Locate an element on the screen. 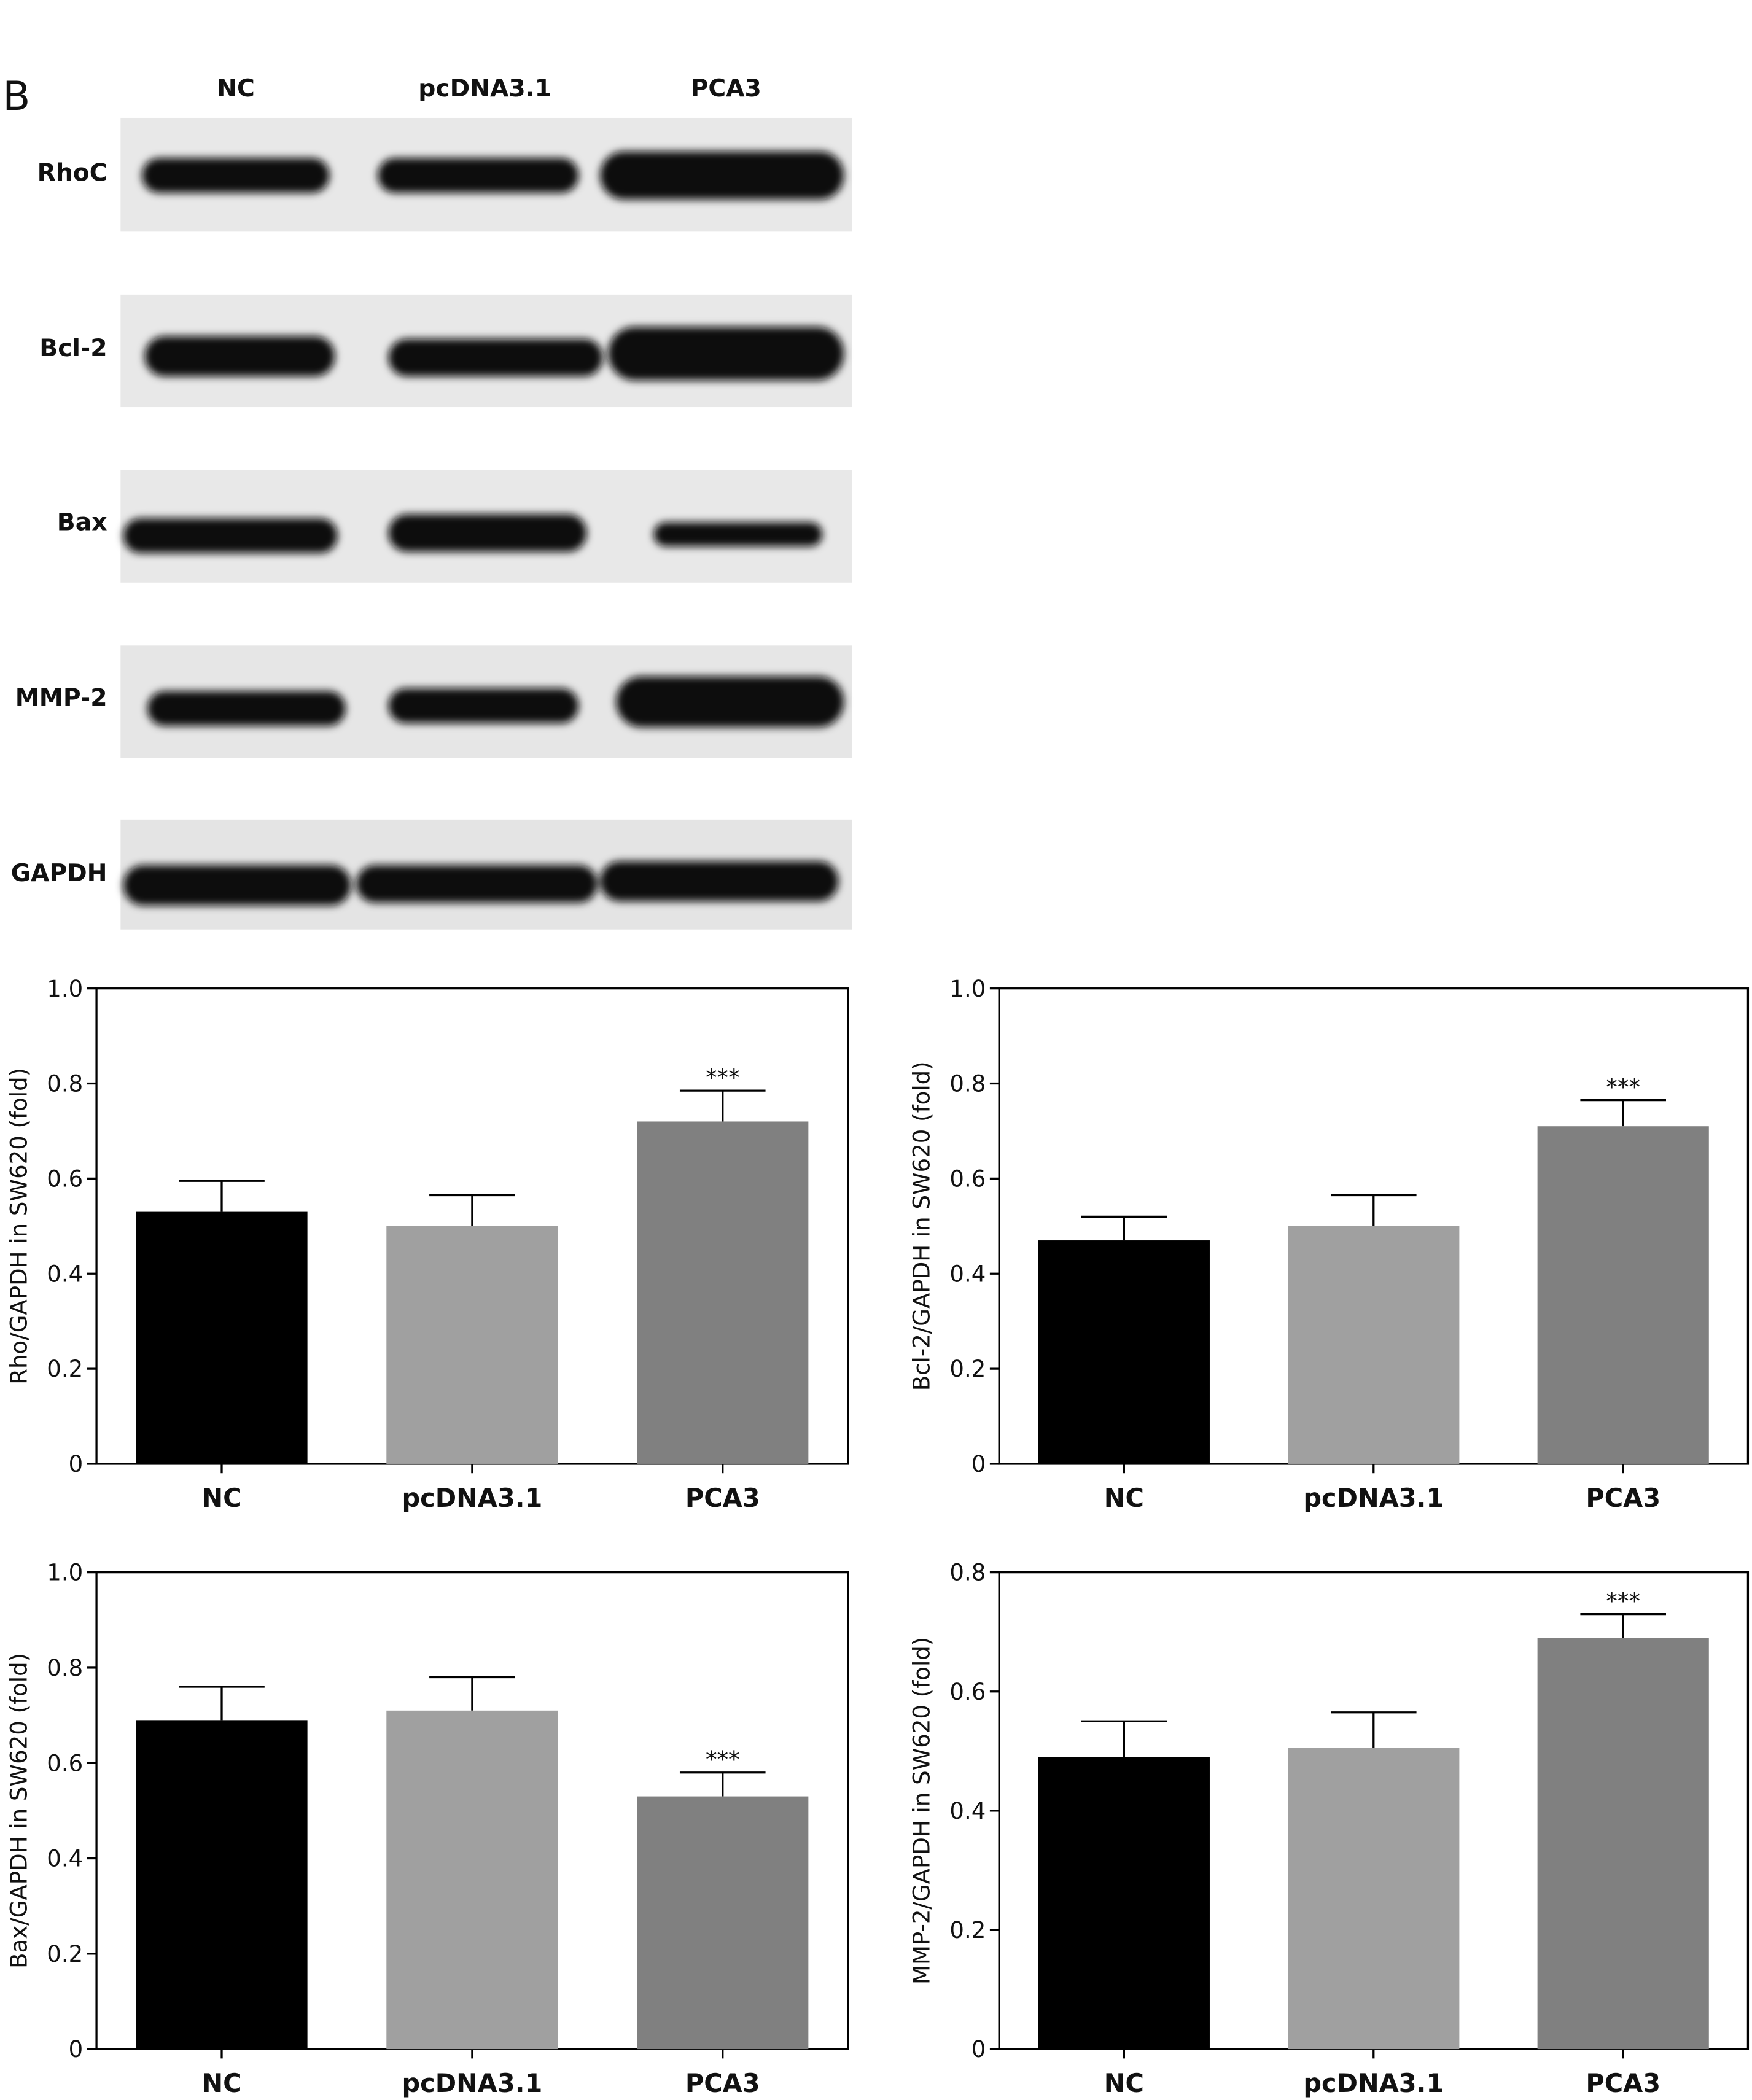 Image resolution: width=1752 pixels, height=2100 pixels. y-axis-label: Rho/GAPDH in SW620 (fold) is located at coordinates (19, 1226).